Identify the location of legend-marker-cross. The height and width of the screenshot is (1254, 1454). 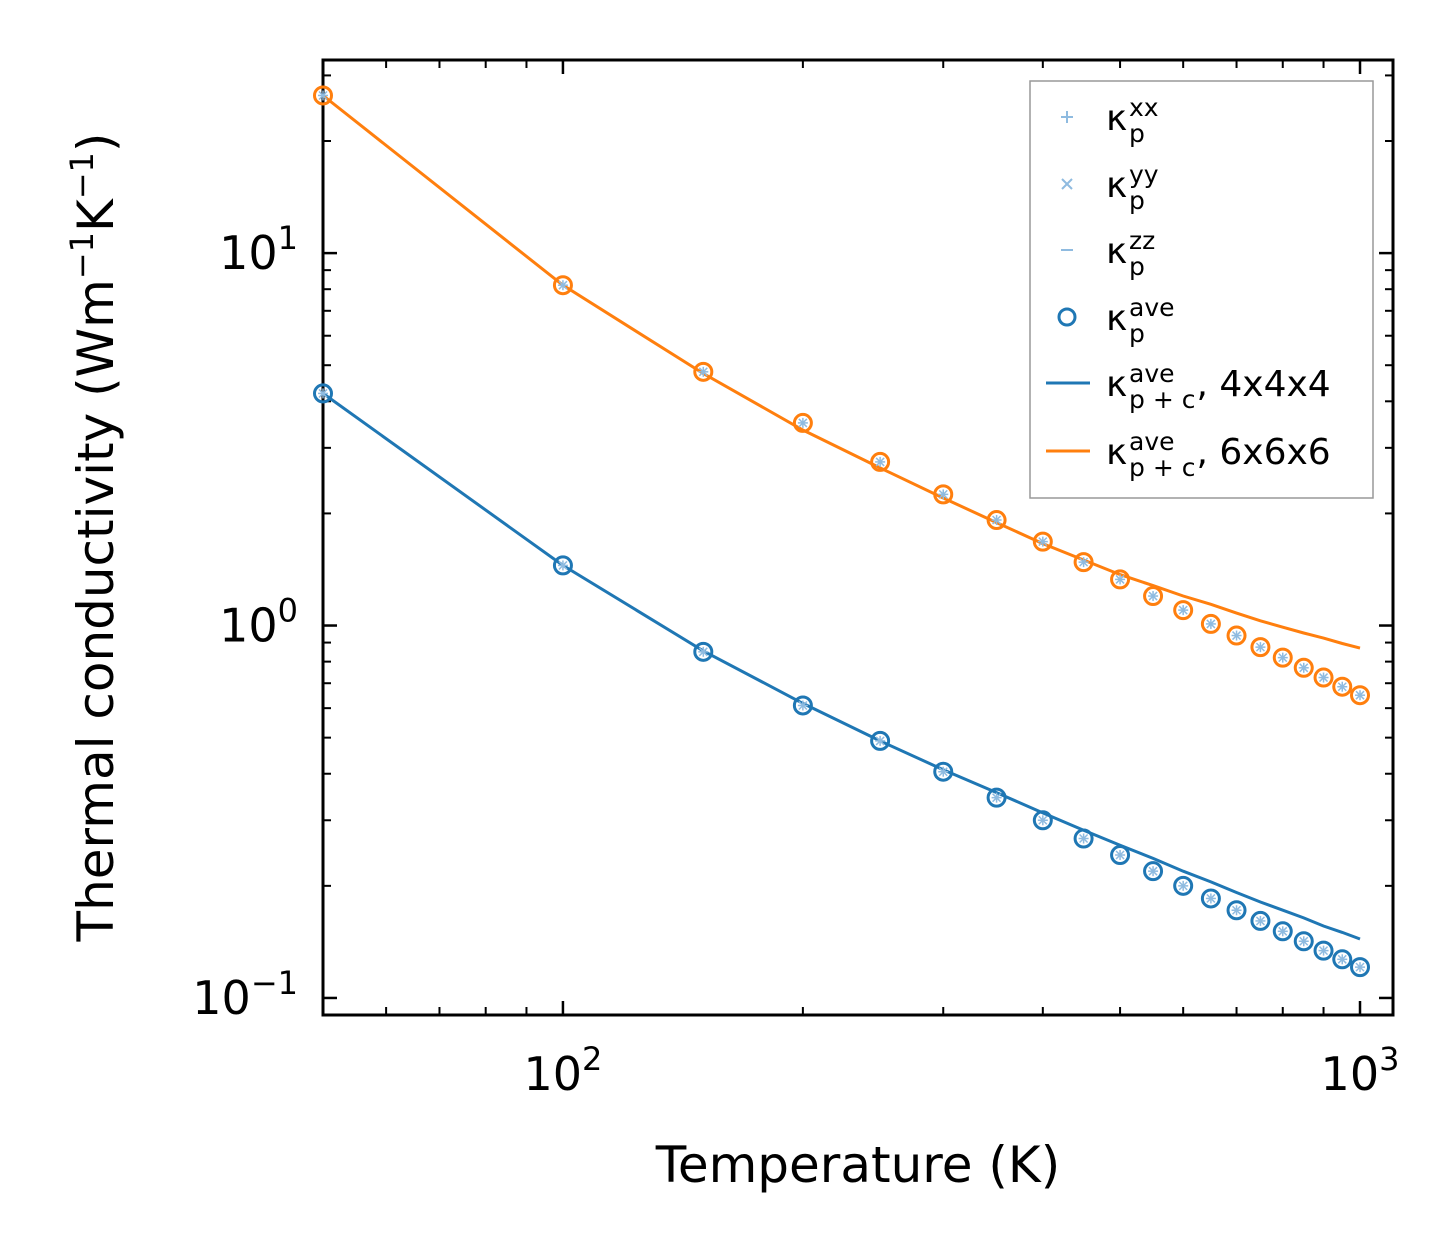
(1067, 184).